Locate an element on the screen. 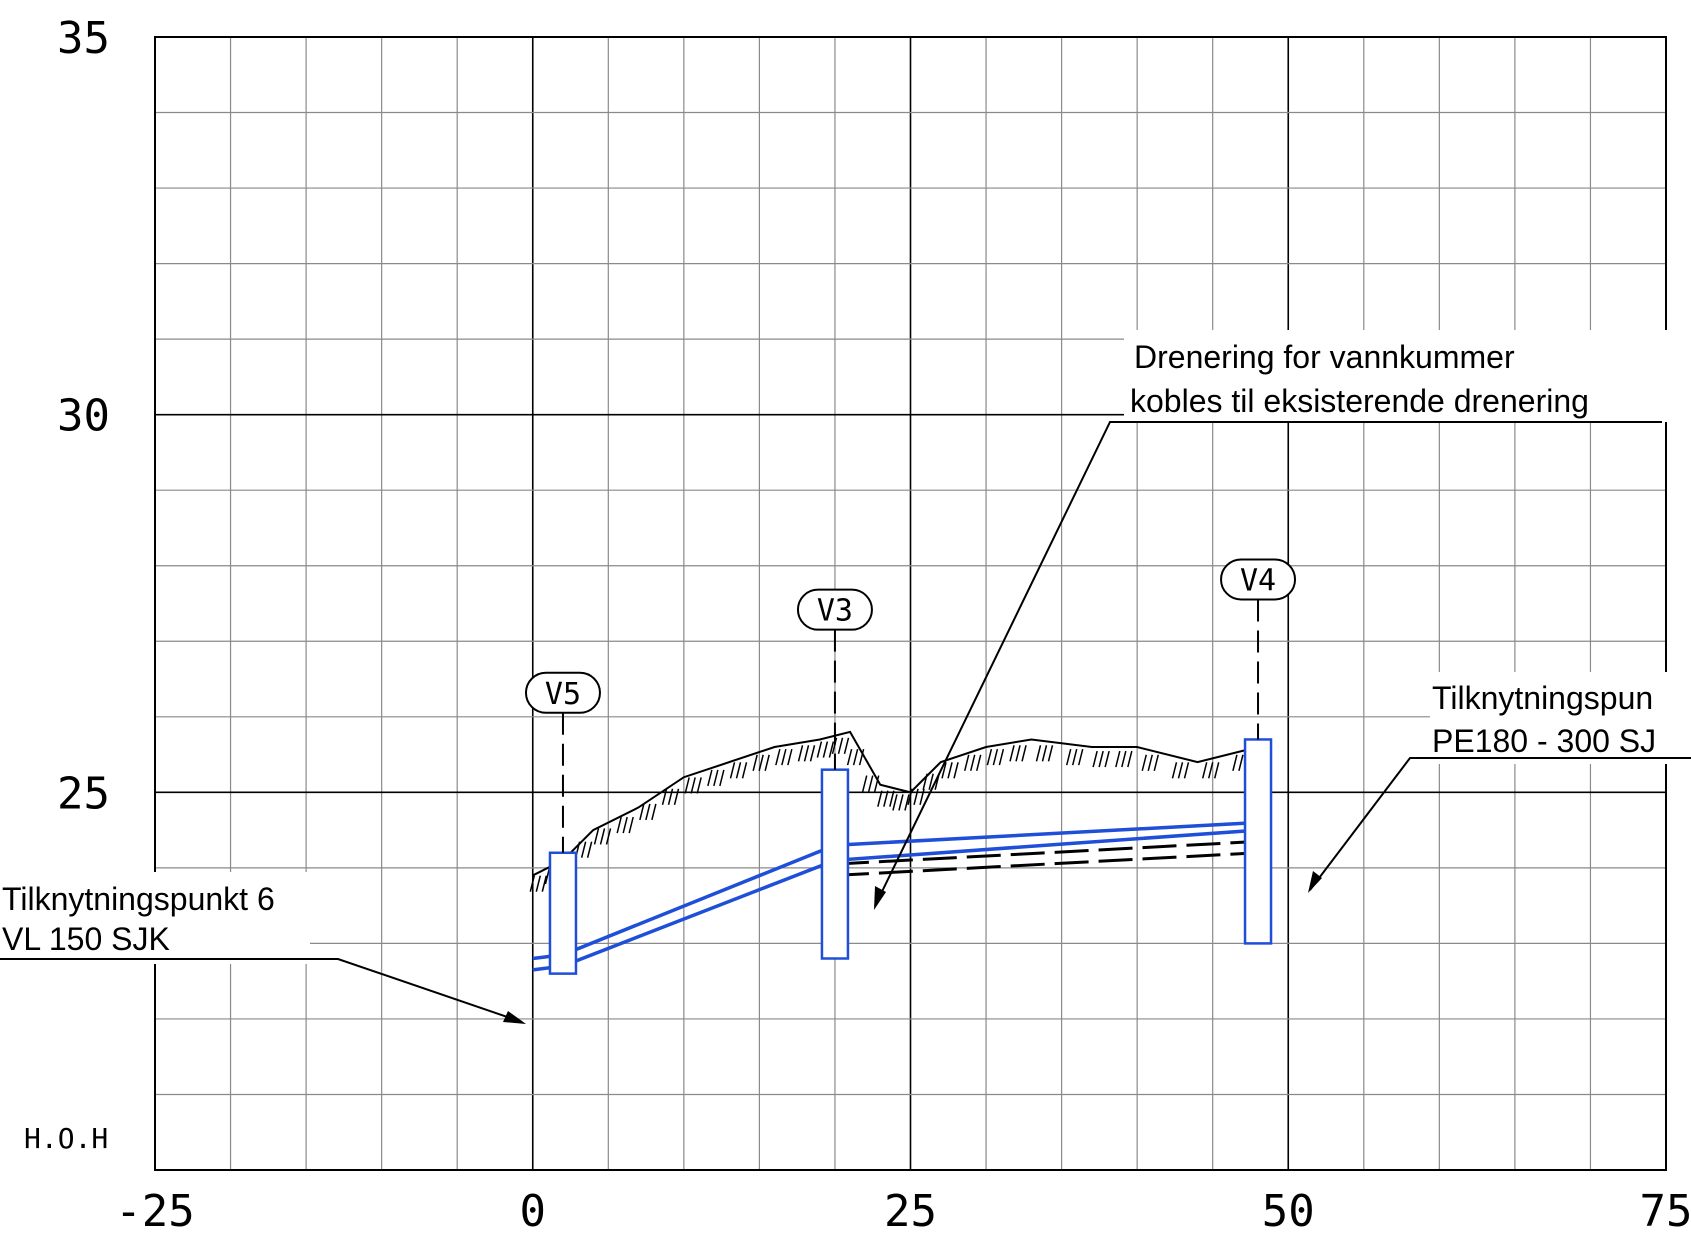  x-tick-label: 50 is located at coordinates (1288, 1211).